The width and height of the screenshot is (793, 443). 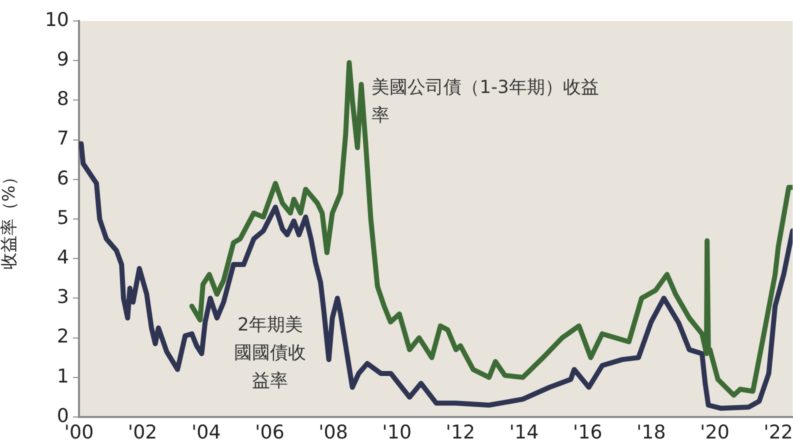 I want to click on series-label: 美國公司債（1-3年期）收益率, so click(x=485, y=101).